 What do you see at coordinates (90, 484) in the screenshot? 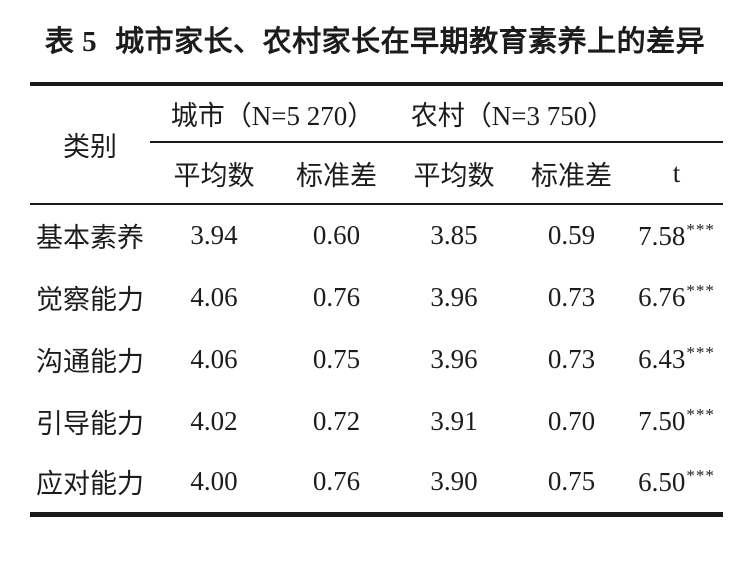
I see `category-cell: 应对能力` at bounding box center [90, 484].